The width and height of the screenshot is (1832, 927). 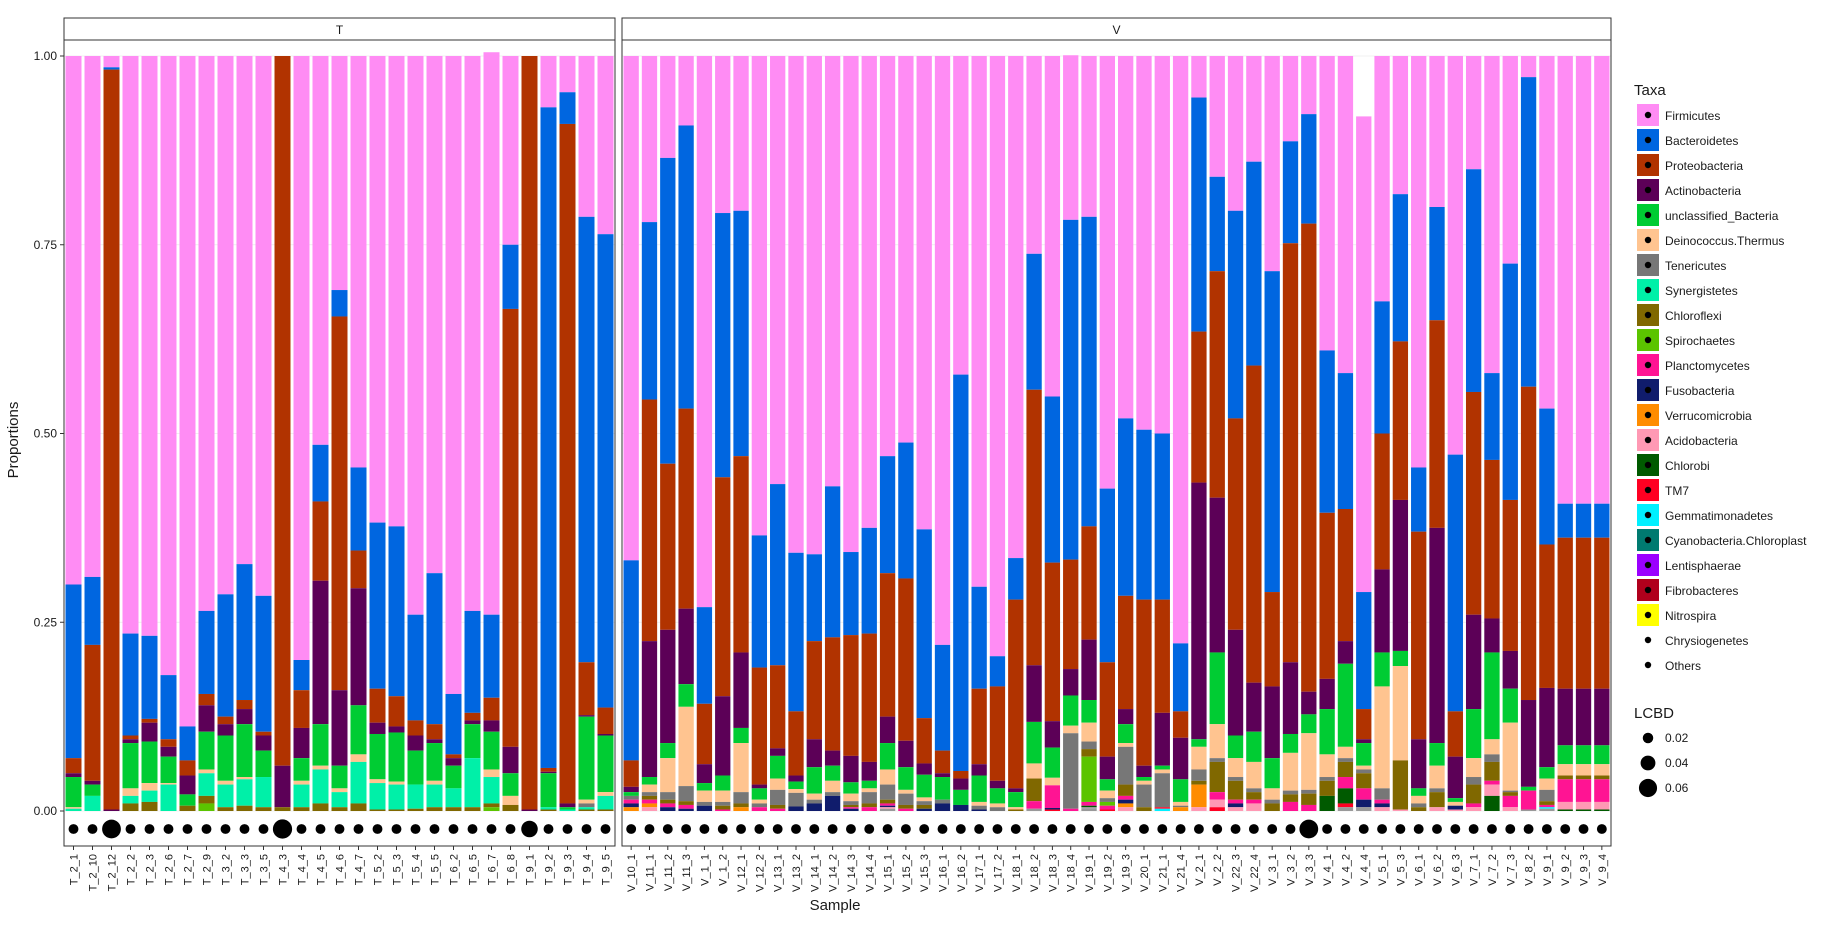 What do you see at coordinates (1291, 870) in the screenshot?
I see `x-tick-label: V_3_2` at bounding box center [1291, 870].